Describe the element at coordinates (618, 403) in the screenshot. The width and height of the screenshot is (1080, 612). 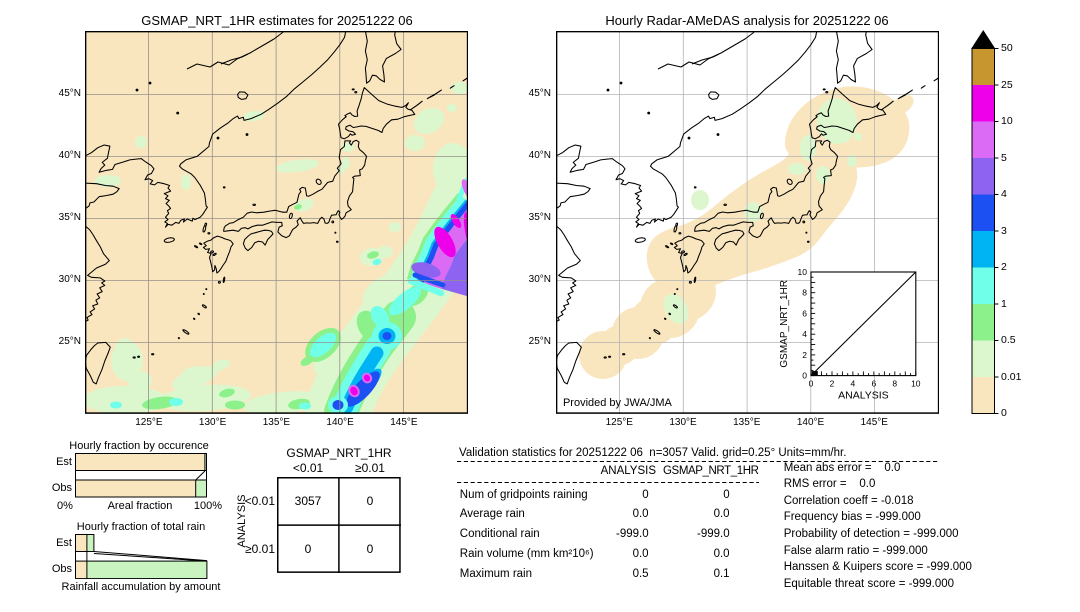
I see `svg-text: Provided by JWA/JMA` at that location.